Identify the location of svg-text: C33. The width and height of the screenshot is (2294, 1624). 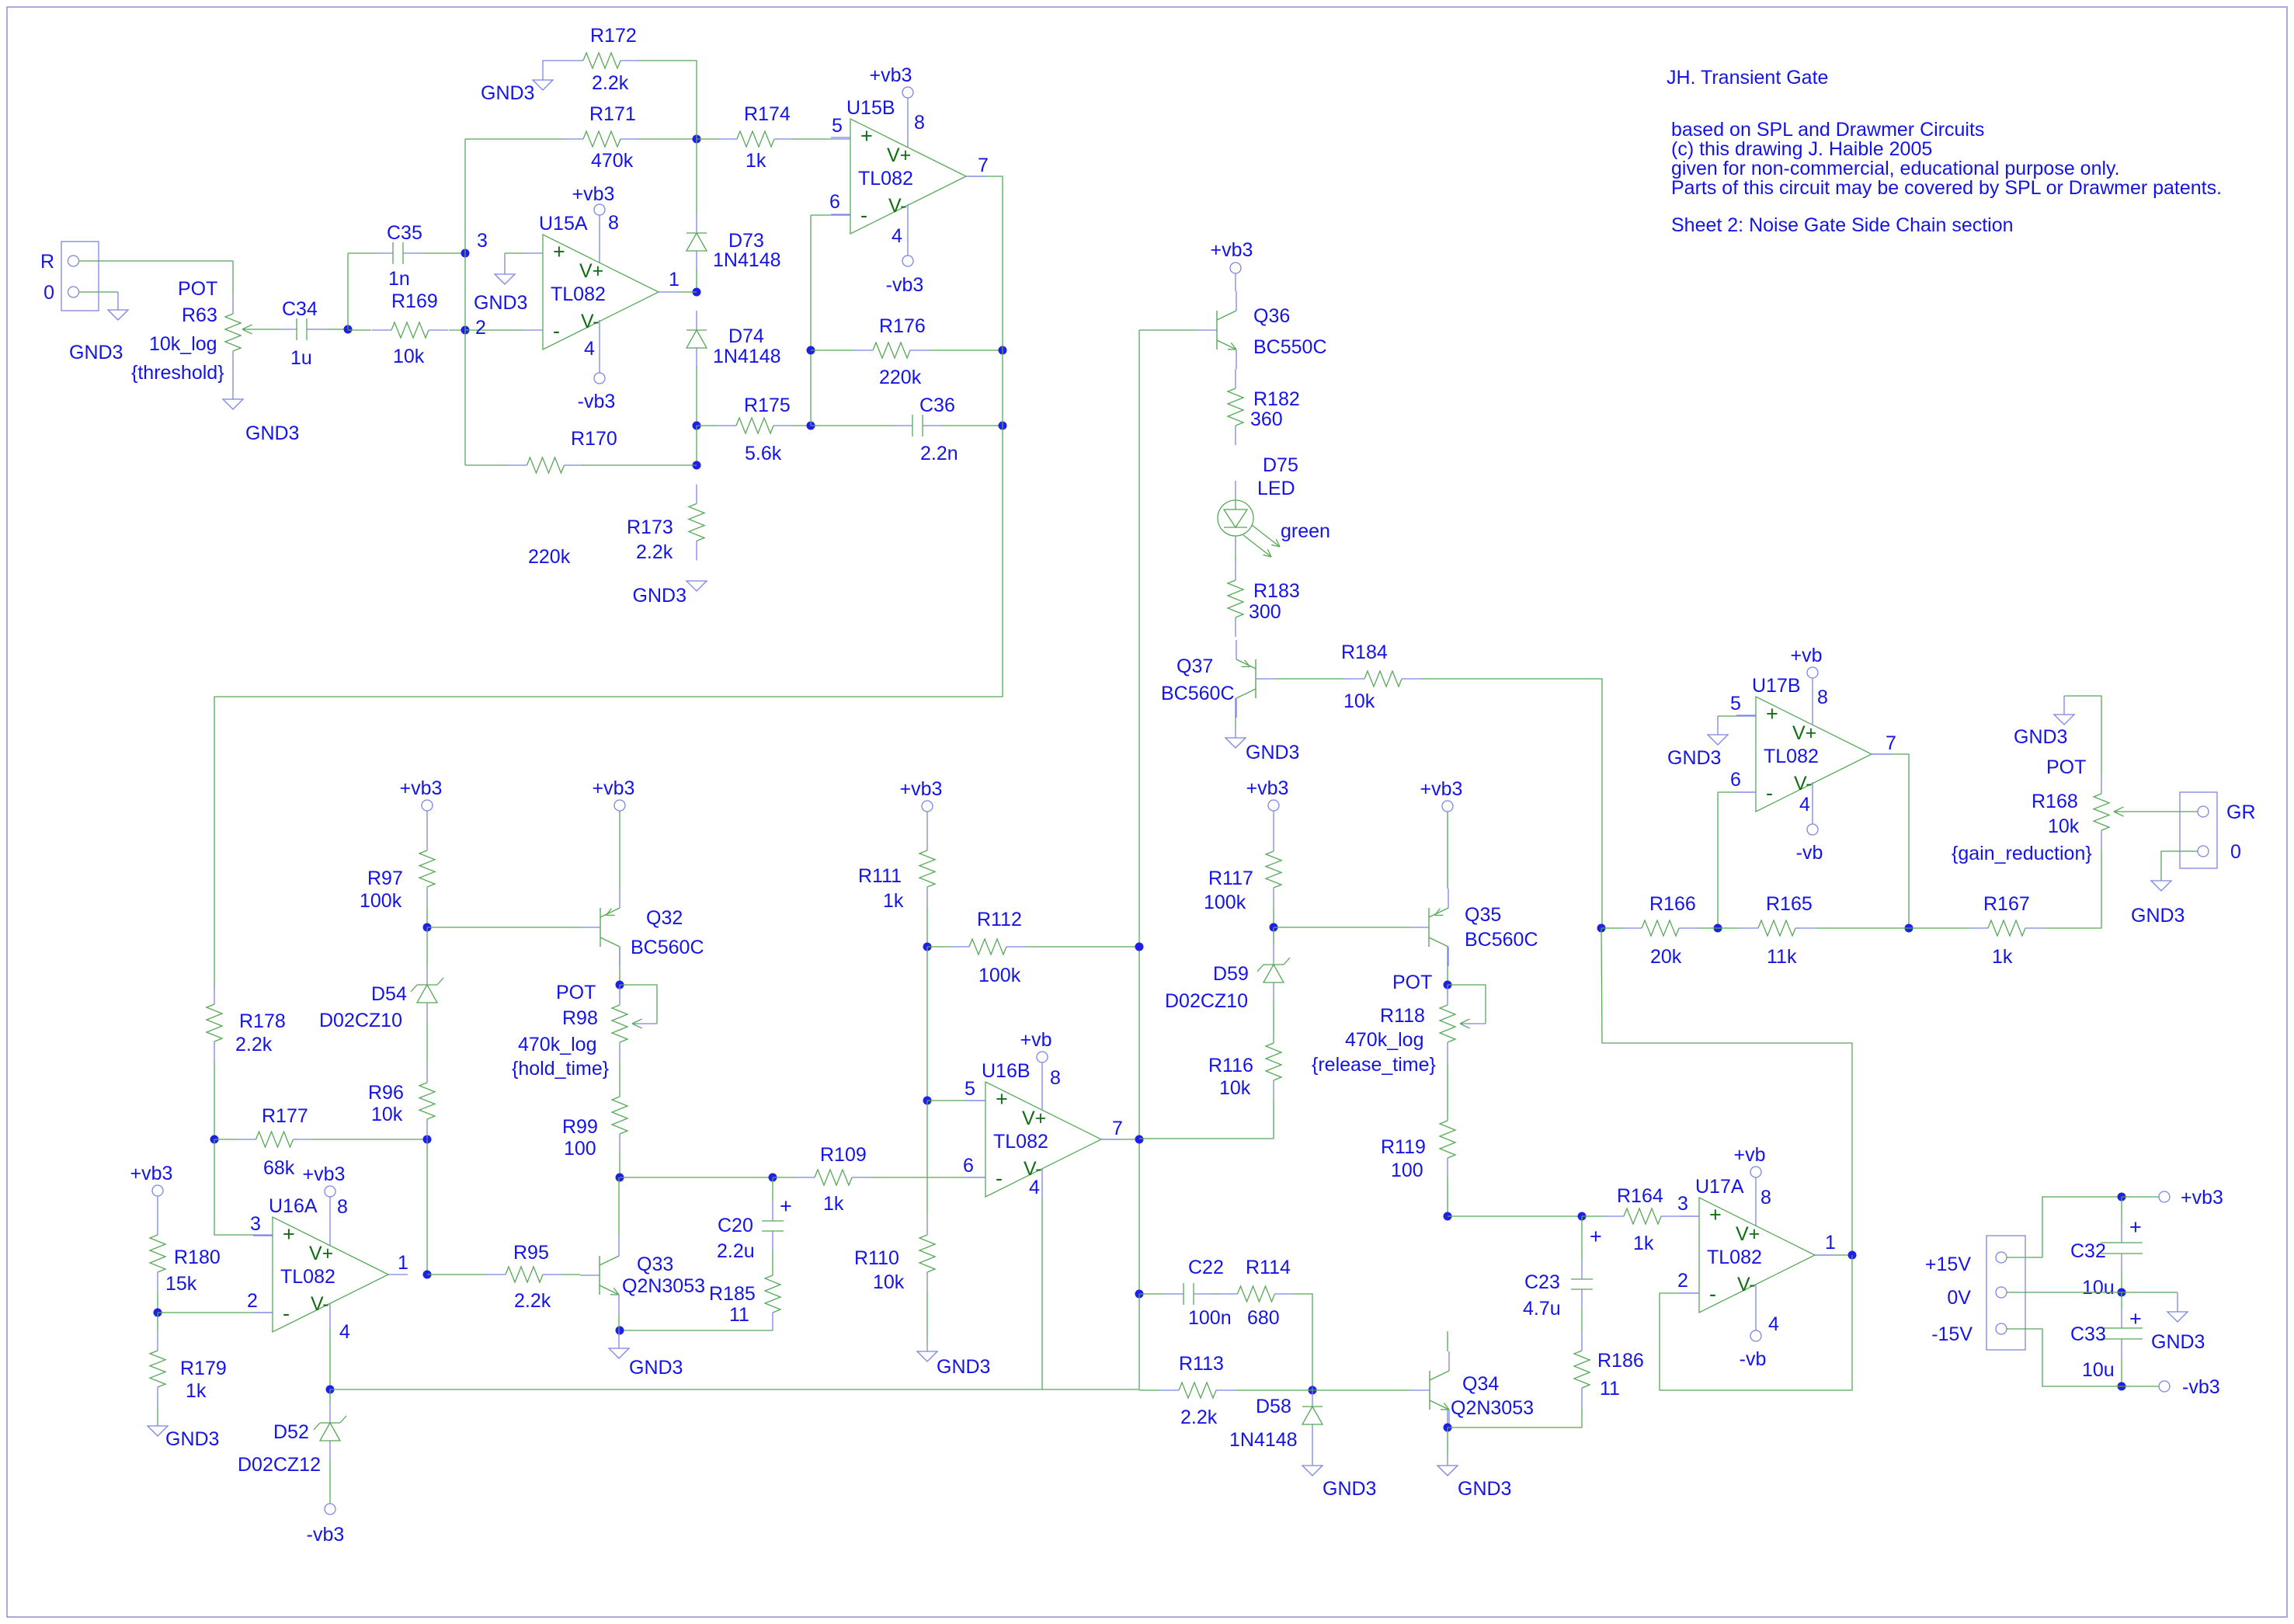
(2088, 1334).